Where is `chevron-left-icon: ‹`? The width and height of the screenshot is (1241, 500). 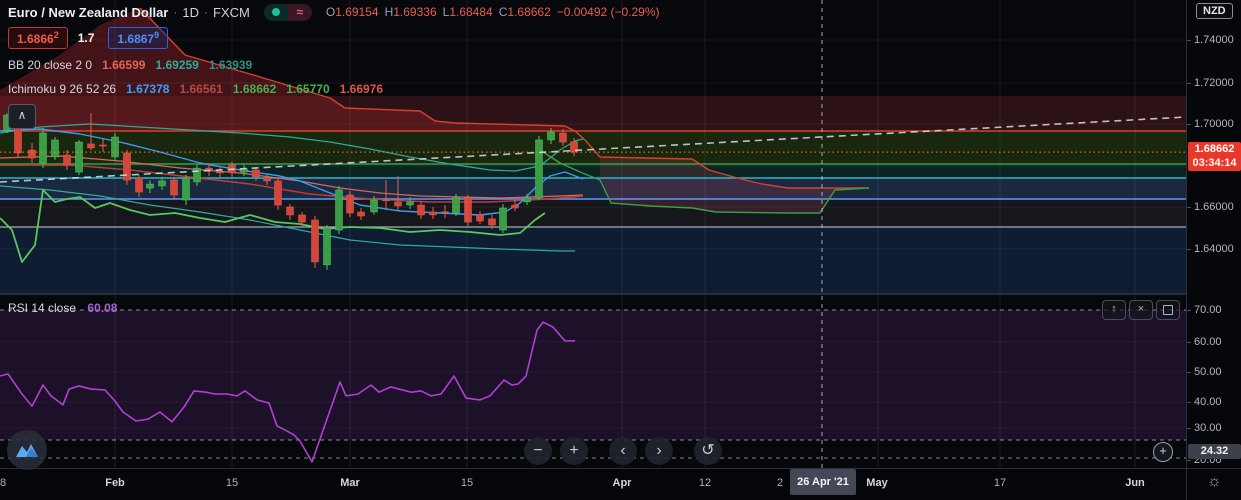 chevron-left-icon: ‹ is located at coordinates (623, 450).